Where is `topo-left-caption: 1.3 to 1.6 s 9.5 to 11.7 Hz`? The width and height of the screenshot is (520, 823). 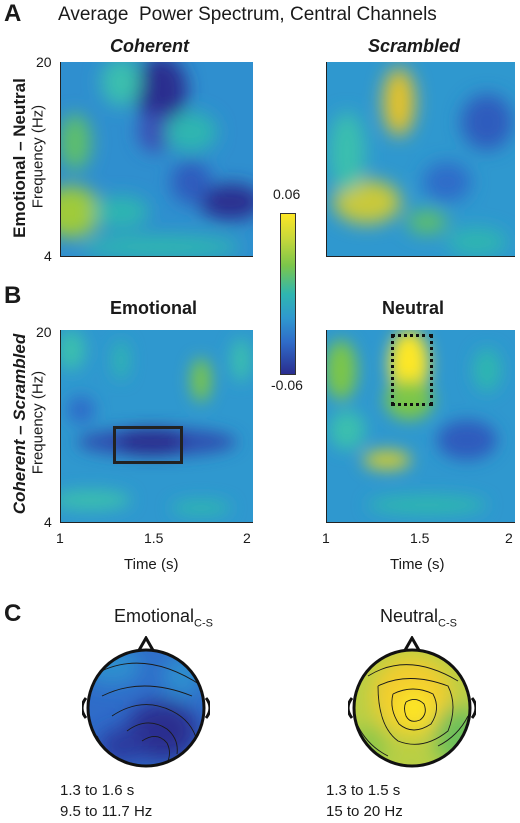
topo-left-caption: 1.3 to 1.6 s 9.5 to 11.7 Hz is located at coordinates (106, 801).